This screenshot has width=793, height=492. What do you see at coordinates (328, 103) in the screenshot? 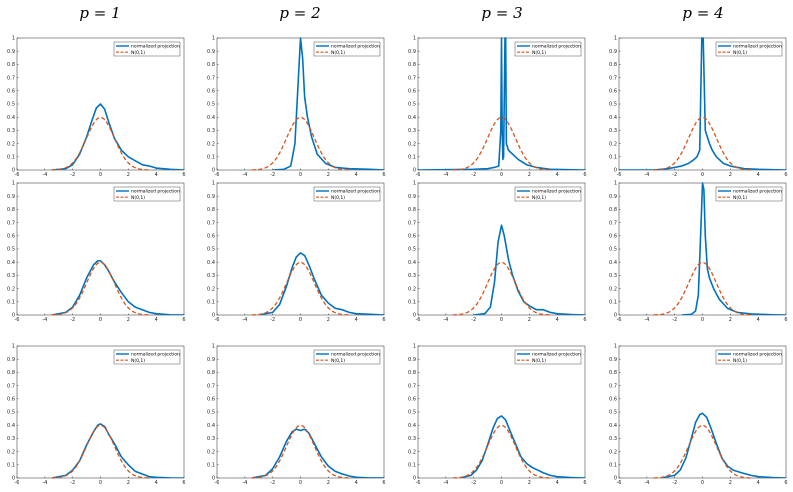
I see `projection-line` at bounding box center [328, 103].